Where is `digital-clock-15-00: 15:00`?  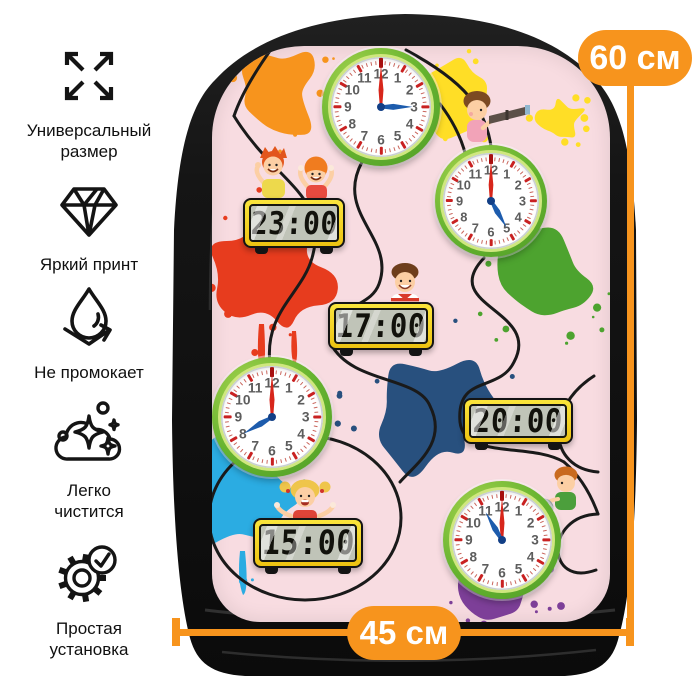
digital-clock-15-00: 15:00 is located at coordinates (308, 546).